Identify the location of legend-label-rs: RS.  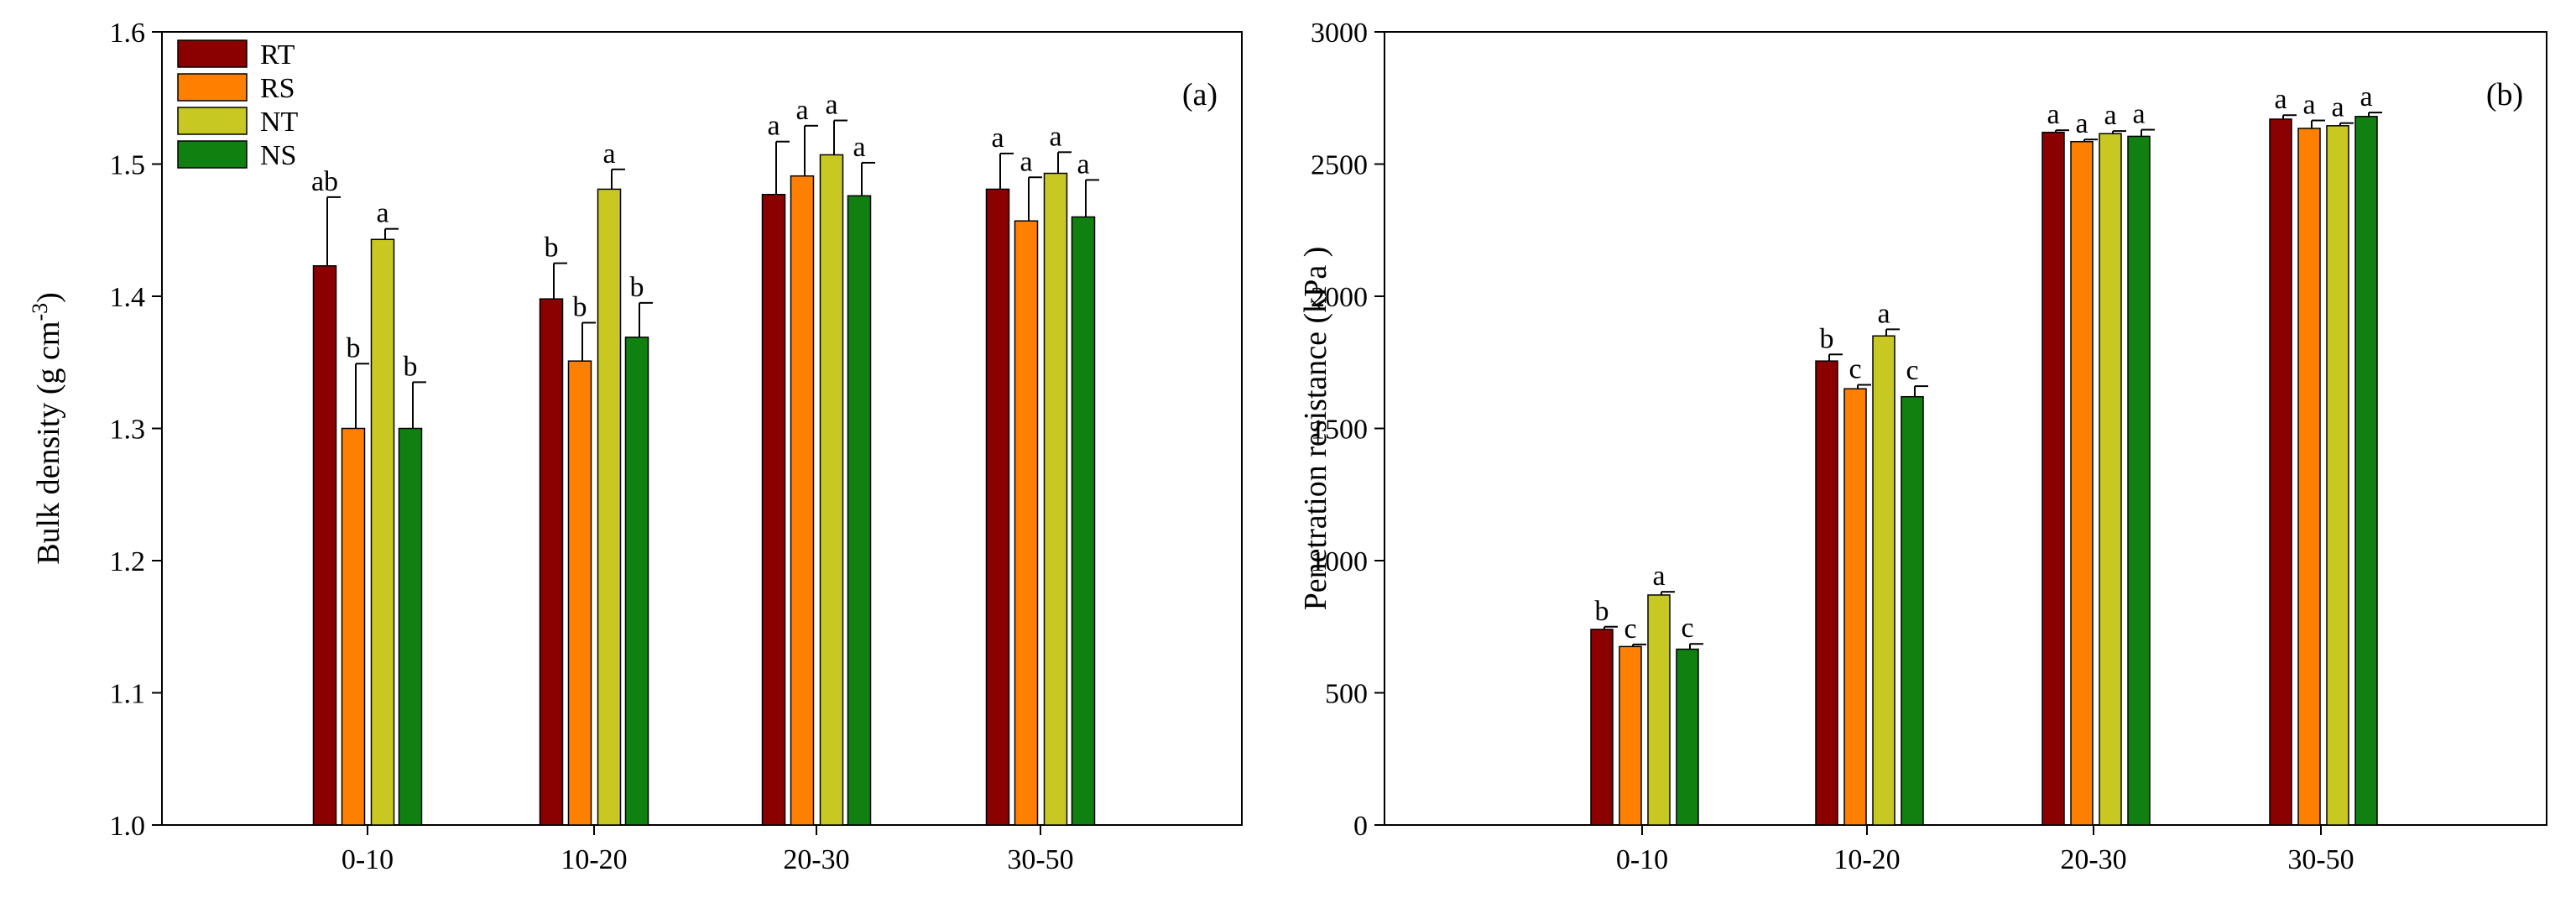
(277, 89).